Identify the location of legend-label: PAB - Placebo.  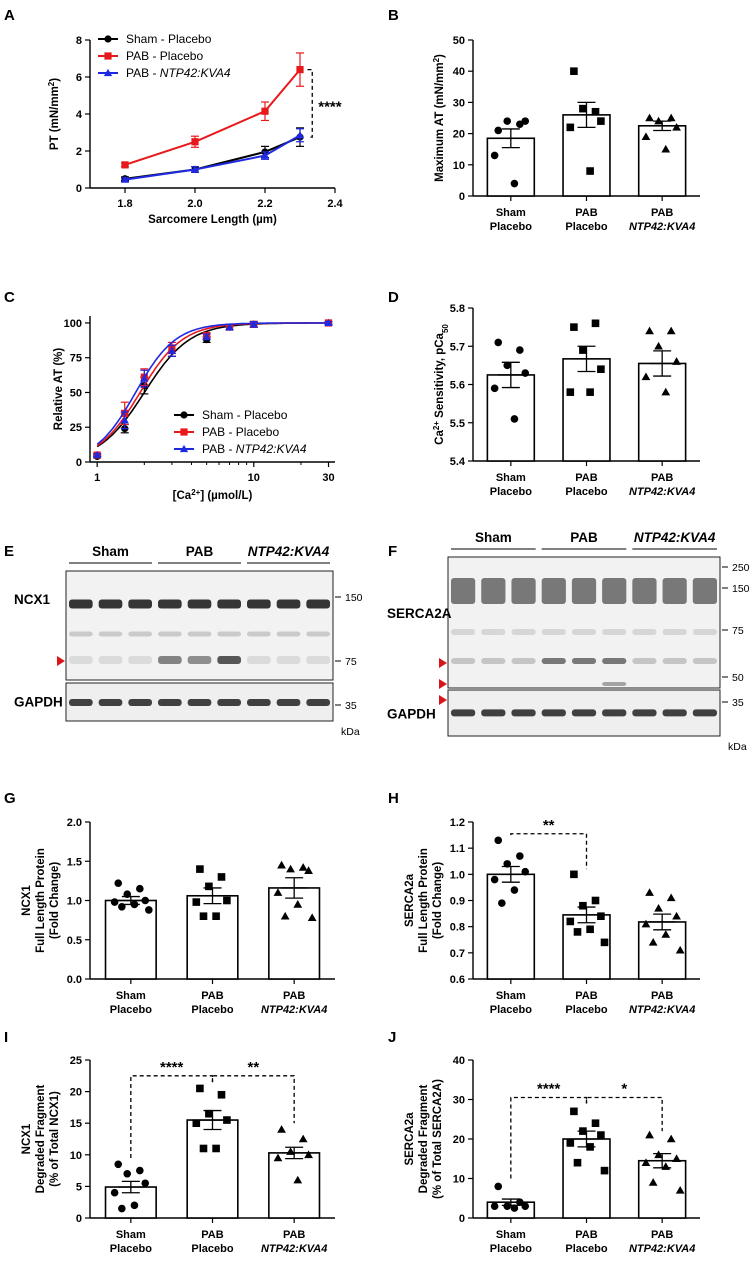
(240, 432).